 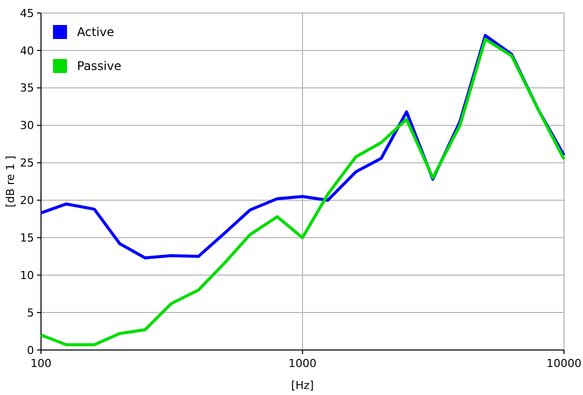 I want to click on y-axis-title: [dB re 1 ], so click(x=10, y=182).